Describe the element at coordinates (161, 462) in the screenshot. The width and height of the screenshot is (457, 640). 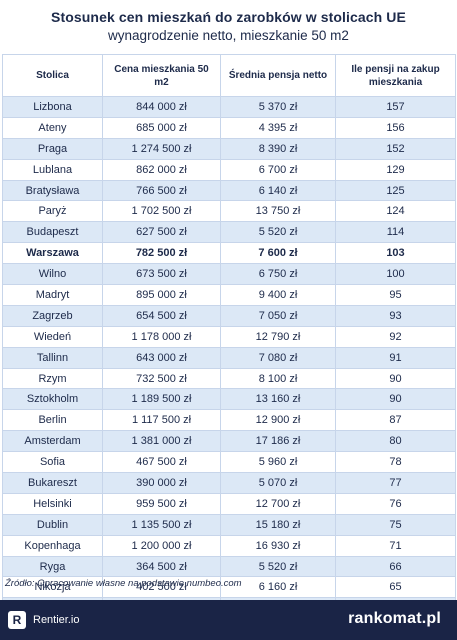
I see `price-cell: 467 500 zł` at that location.